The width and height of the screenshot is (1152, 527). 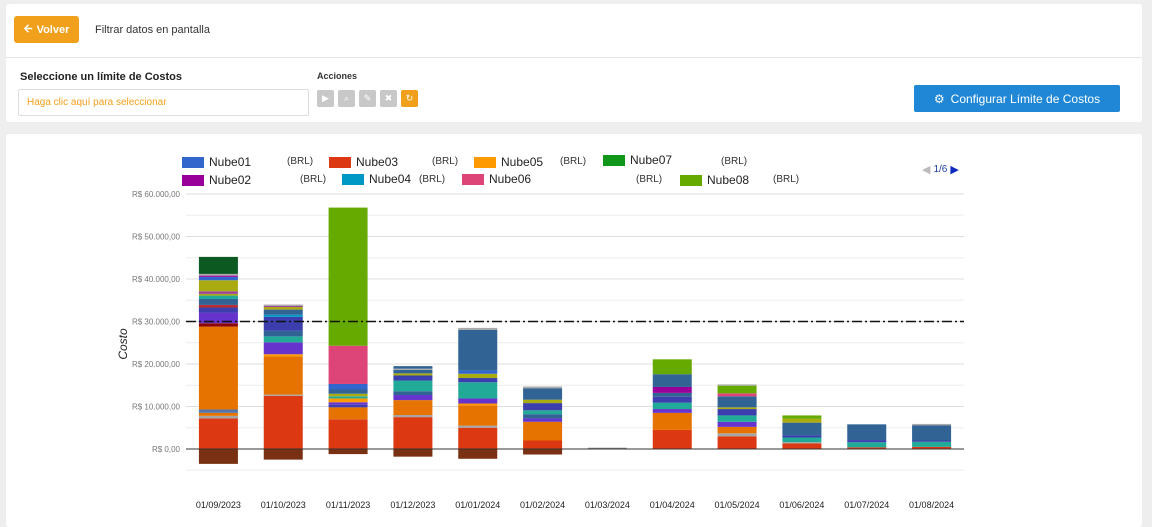 What do you see at coordinates (1017, 98) in the screenshot?
I see `configure-limit-button: ⚙ Configurar Límite de Costos` at bounding box center [1017, 98].